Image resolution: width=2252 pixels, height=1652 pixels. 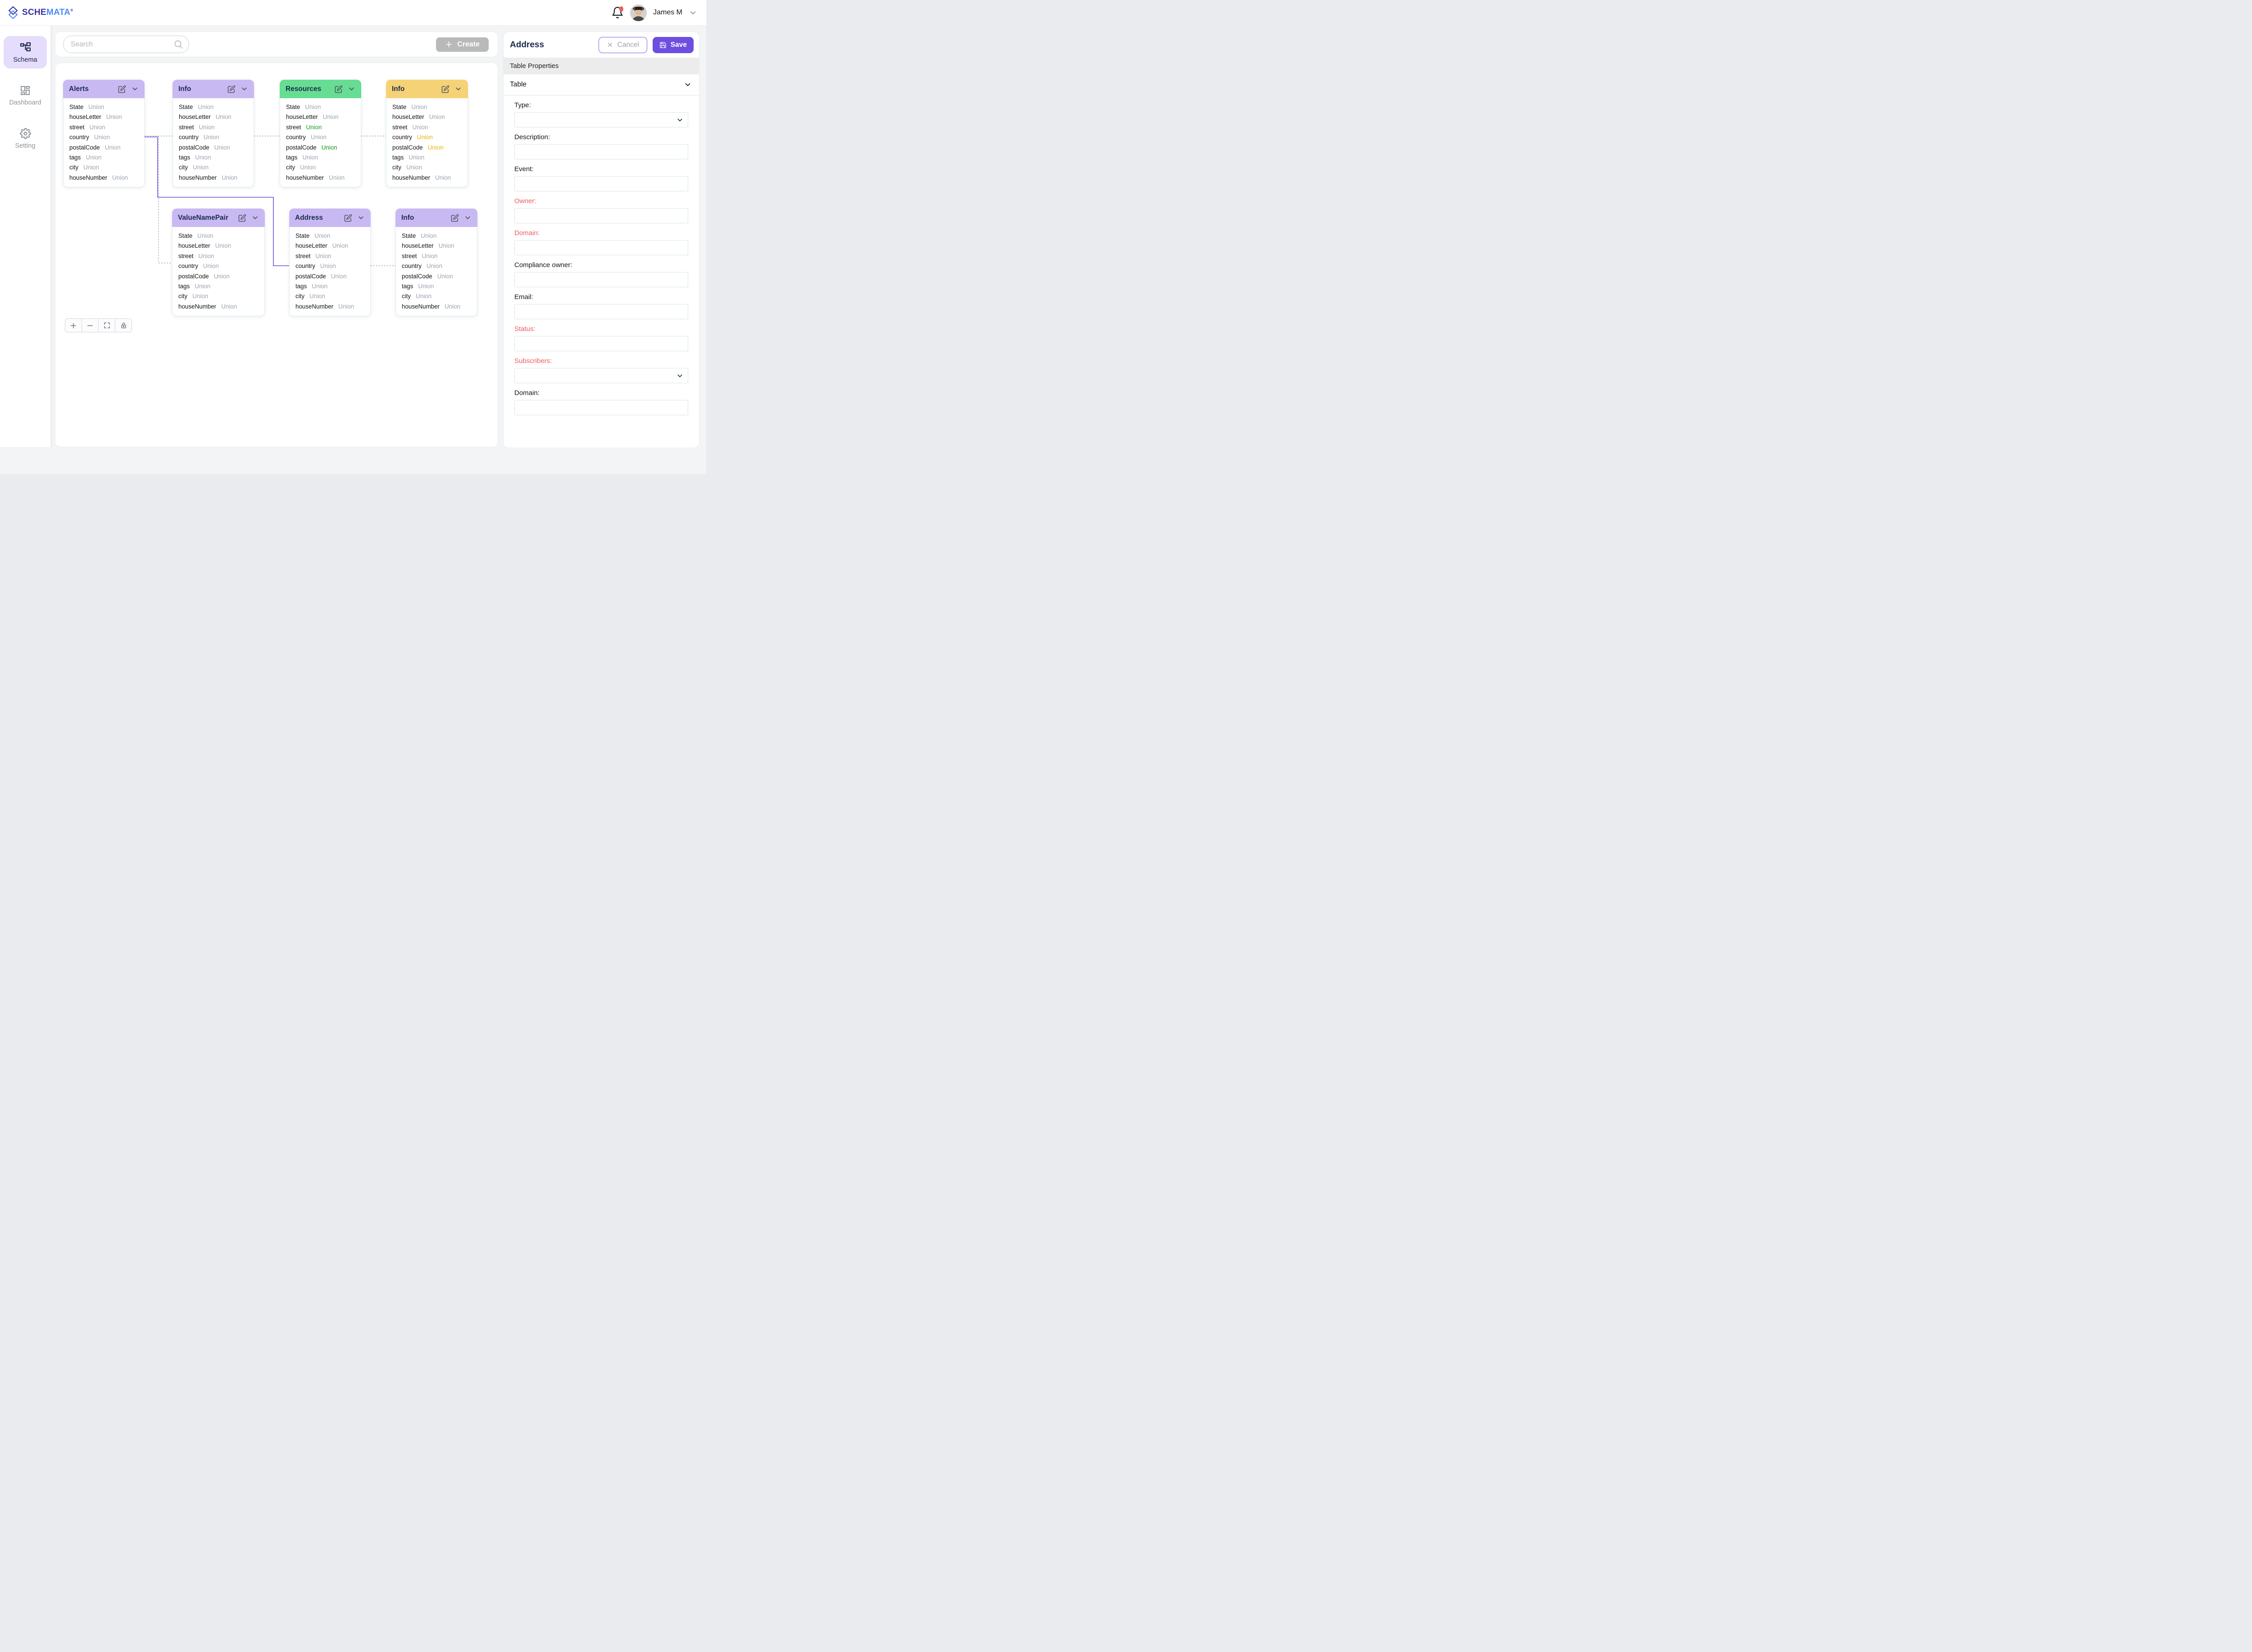 I want to click on create-button: Create, so click(x=463, y=44).